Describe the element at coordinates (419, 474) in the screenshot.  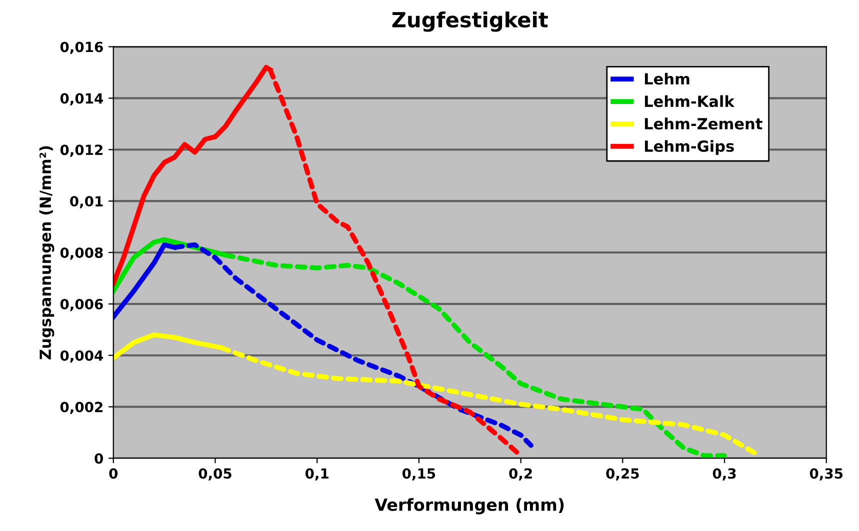
I see `x-tick-label: 0,15` at that location.